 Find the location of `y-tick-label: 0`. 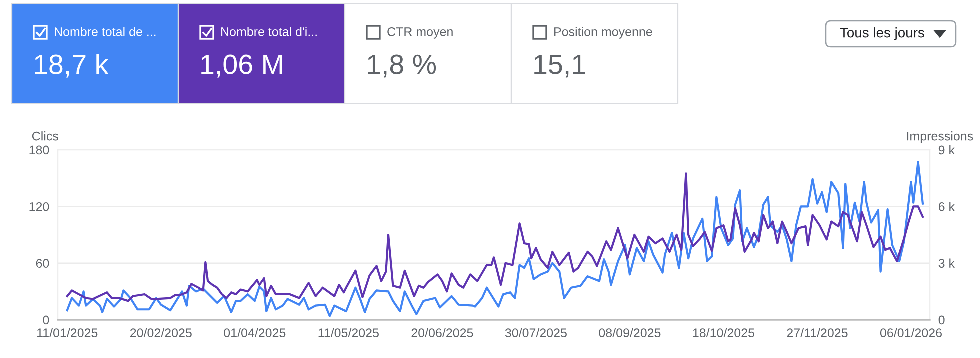

y-tick-label: 0 is located at coordinates (46, 320).